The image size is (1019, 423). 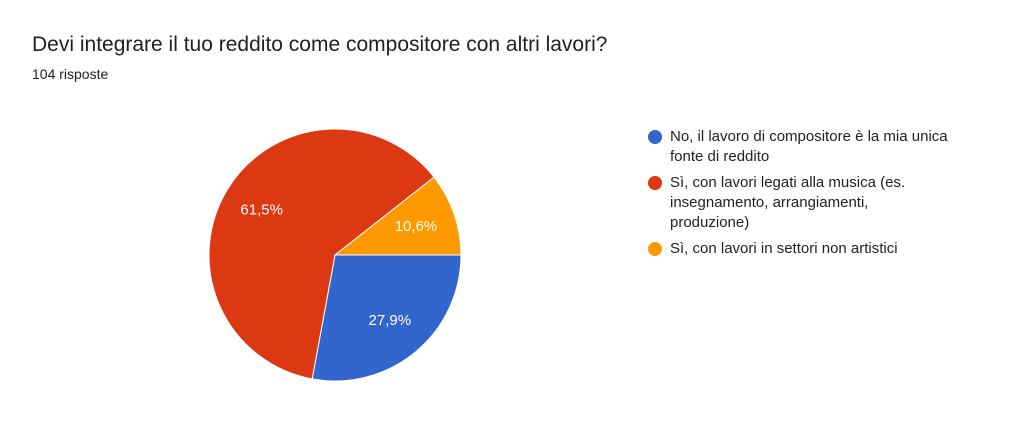 I want to click on legend-label: Sì, con lavori in settori non artistici, so click(x=784, y=248).